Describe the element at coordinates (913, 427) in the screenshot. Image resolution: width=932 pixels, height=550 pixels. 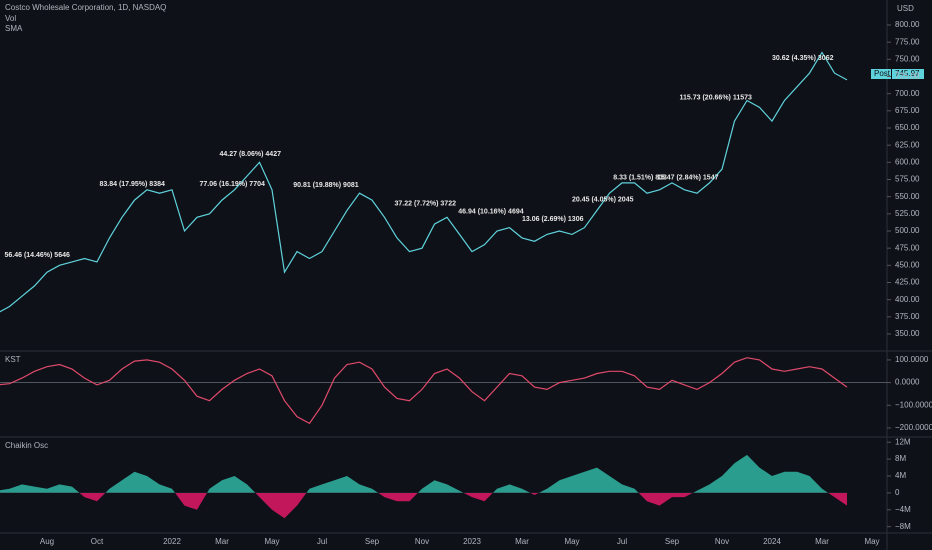
I see `y-tick-label: −200.0000` at that location.